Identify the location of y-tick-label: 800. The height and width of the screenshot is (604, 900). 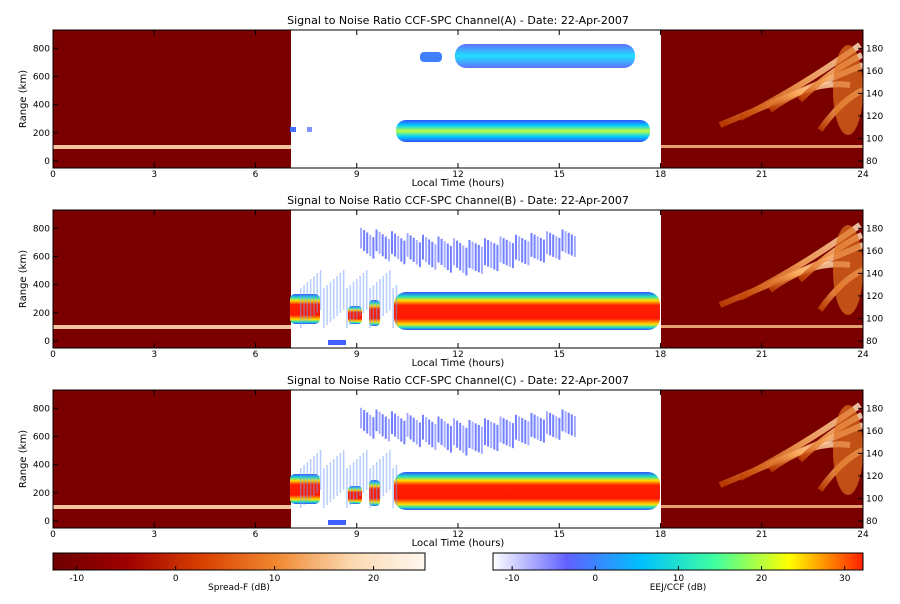
(41, 409).